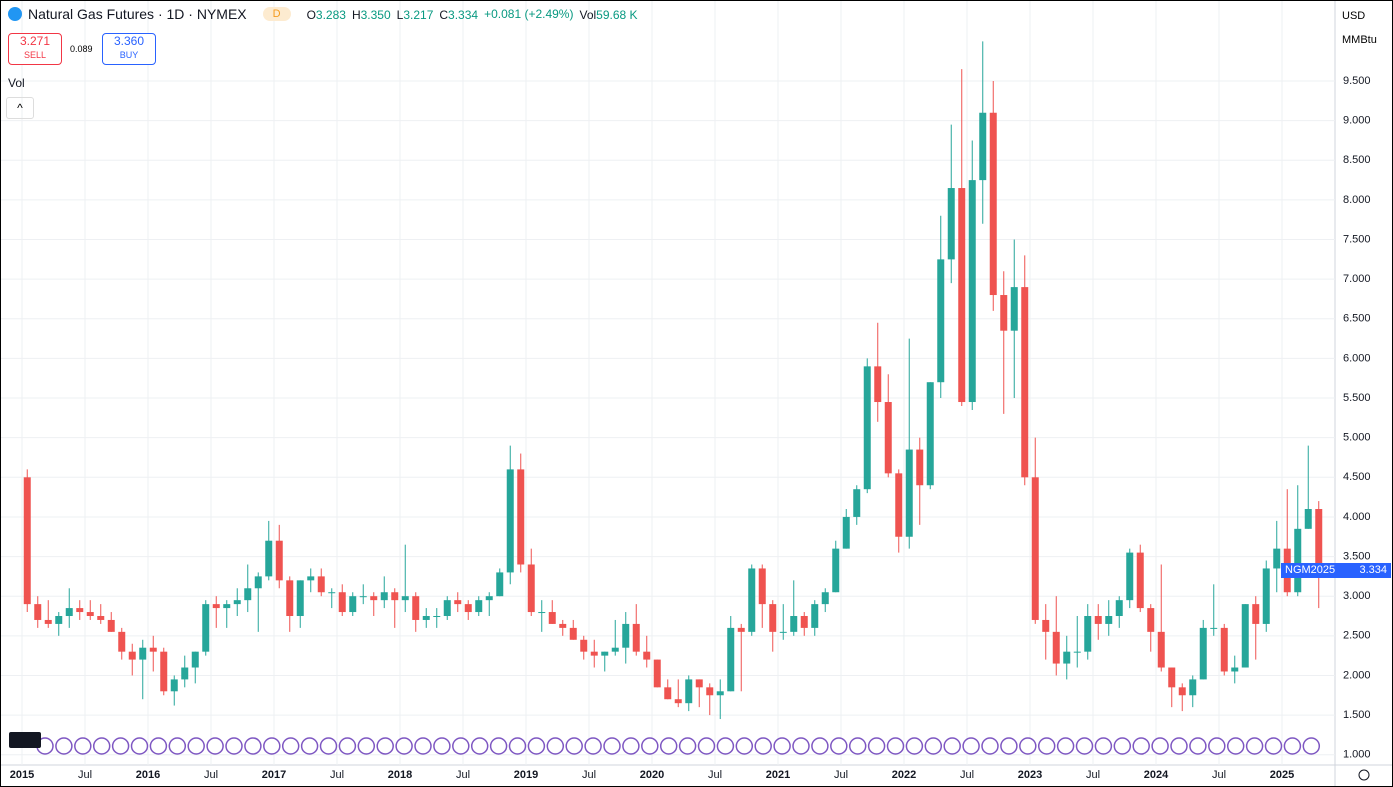  What do you see at coordinates (1354, 16) in the screenshot?
I see `currency: USD` at bounding box center [1354, 16].